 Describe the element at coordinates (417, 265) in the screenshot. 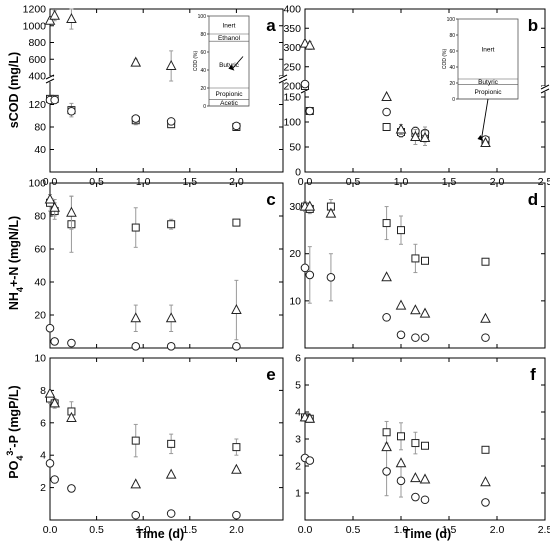

I see `panel-d: 10 20 30 d` at that location.